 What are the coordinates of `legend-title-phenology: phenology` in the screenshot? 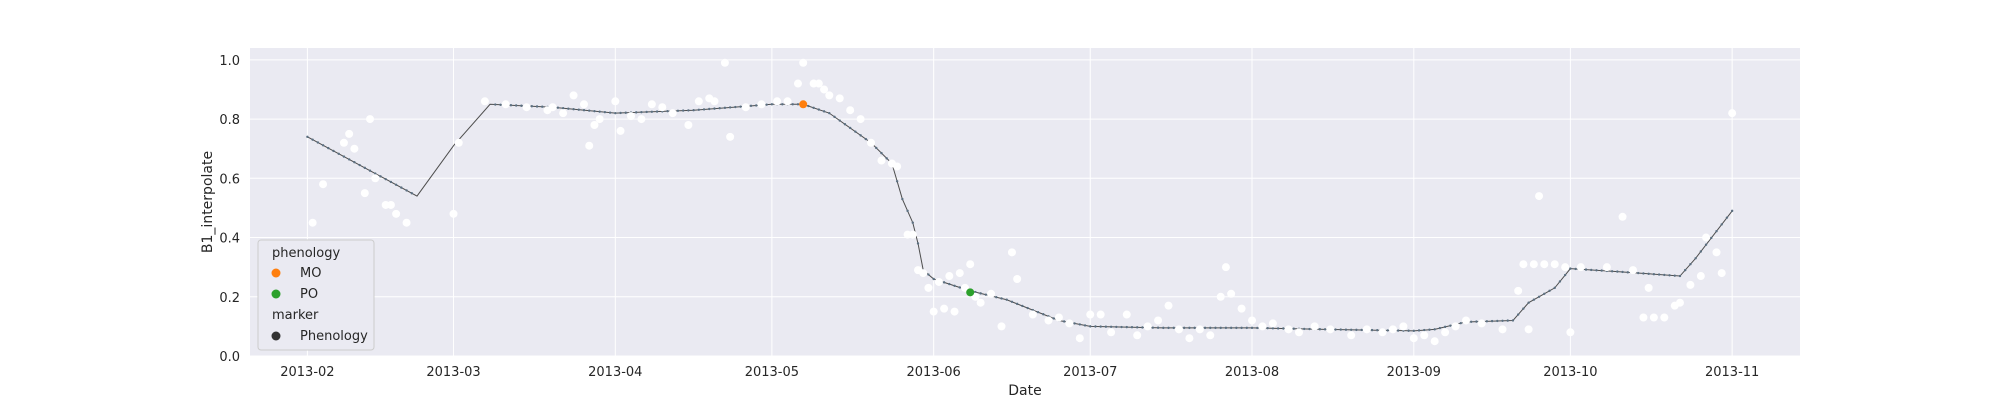 It's located at (306, 253).